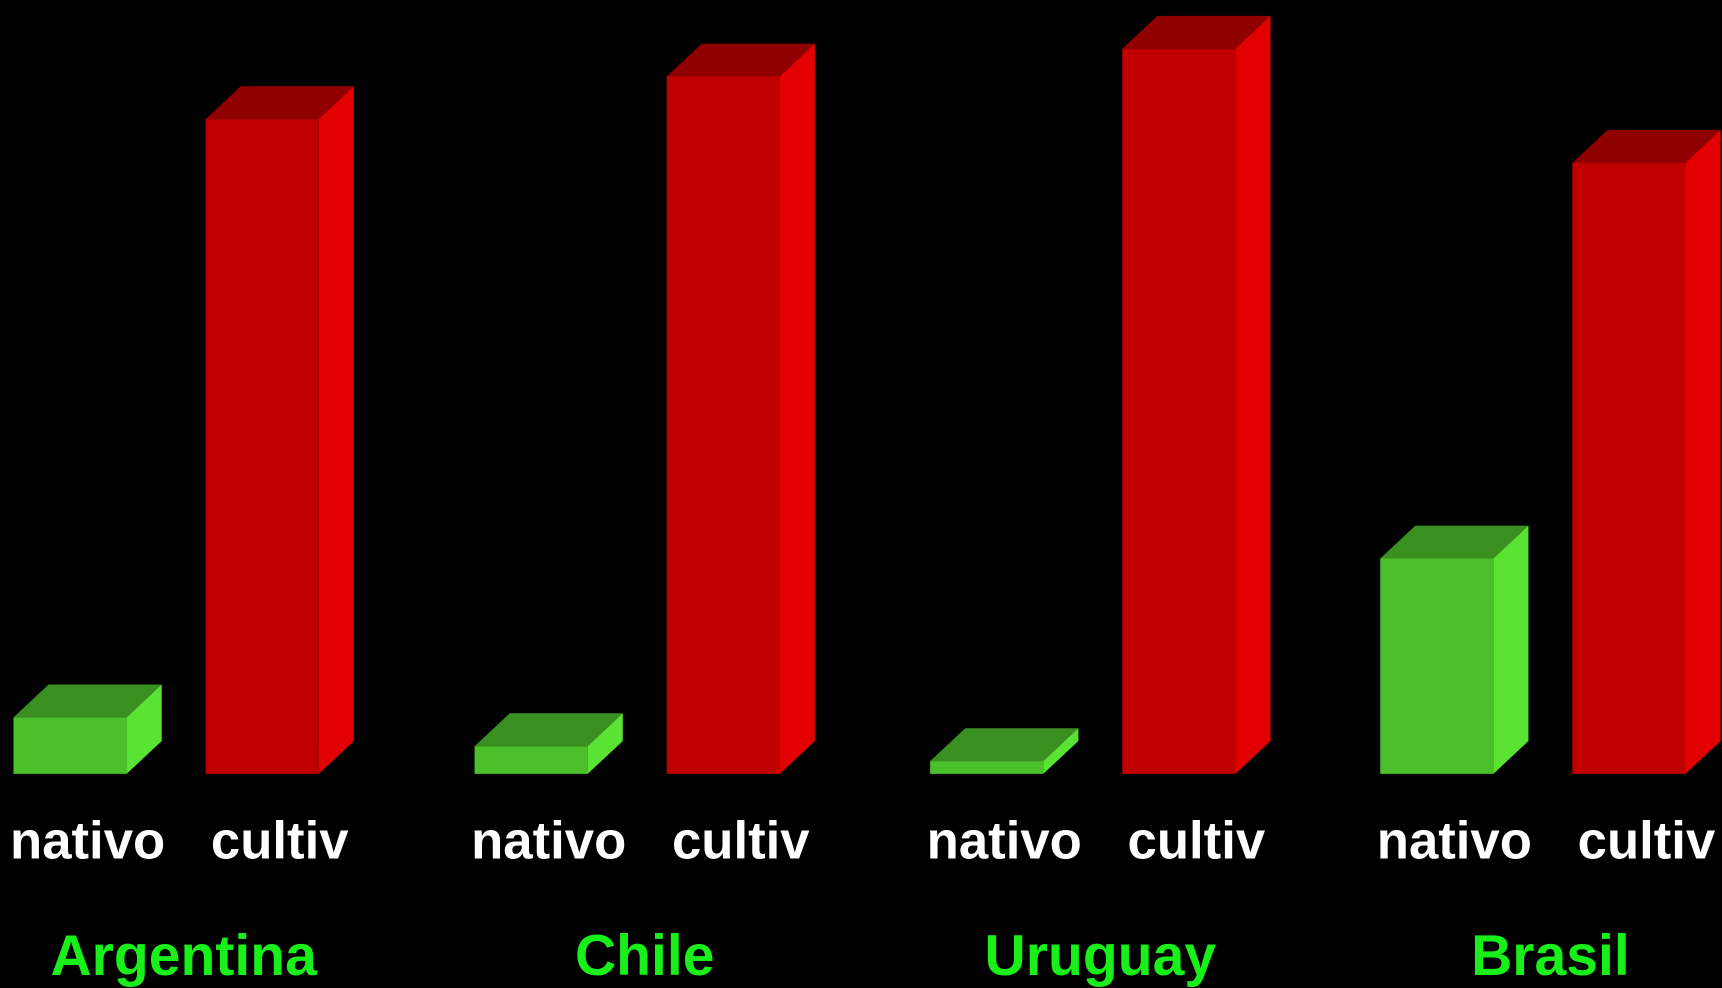 This screenshot has width=1722, height=988. I want to click on category-label: Uruguay, so click(1101, 956).